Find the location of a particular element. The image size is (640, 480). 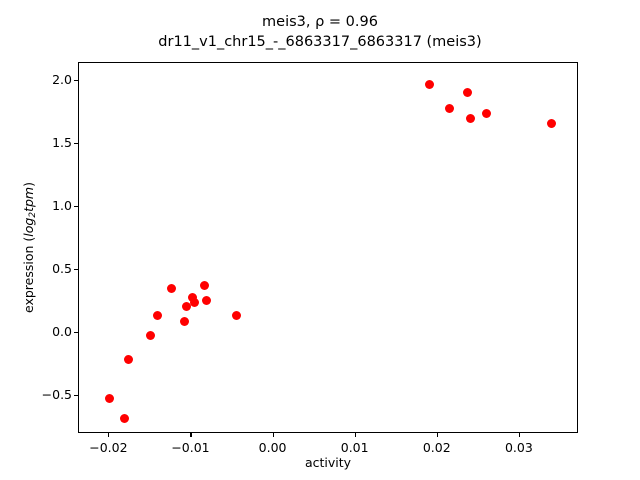

chart-title-line-2: dr11_v1_chr15_-_6863317_6863317 (meis3) is located at coordinates (320, 42).